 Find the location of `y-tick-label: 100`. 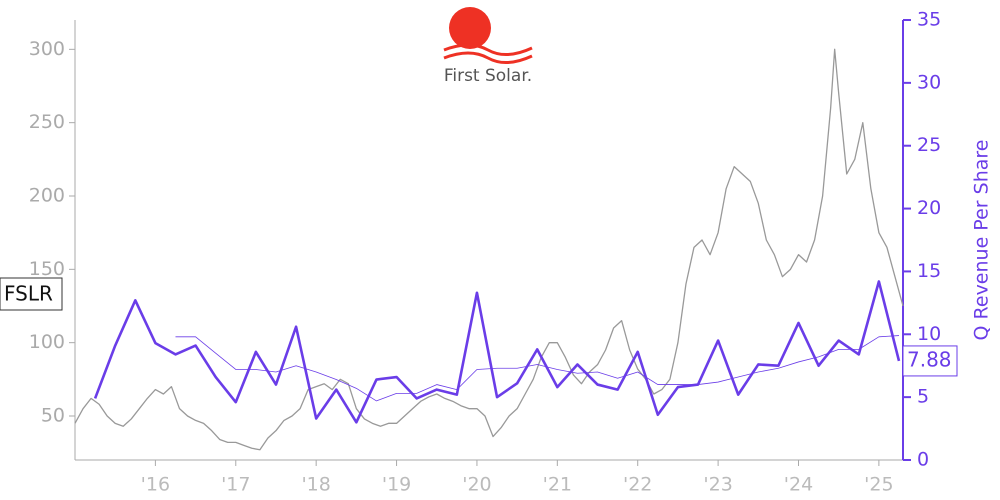

y-tick-label: 100 is located at coordinates (47, 342).